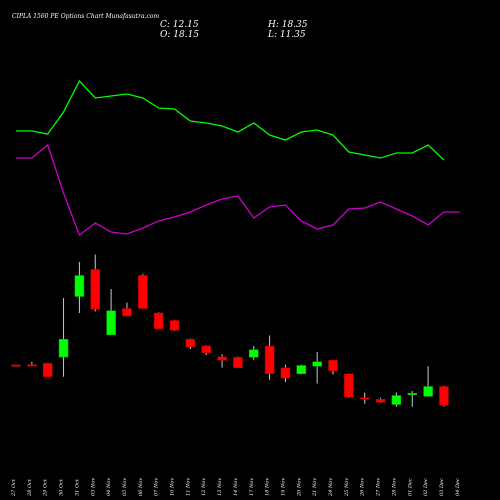  I want to click on x-tick-label: 04 Nov, so click(109, 487).